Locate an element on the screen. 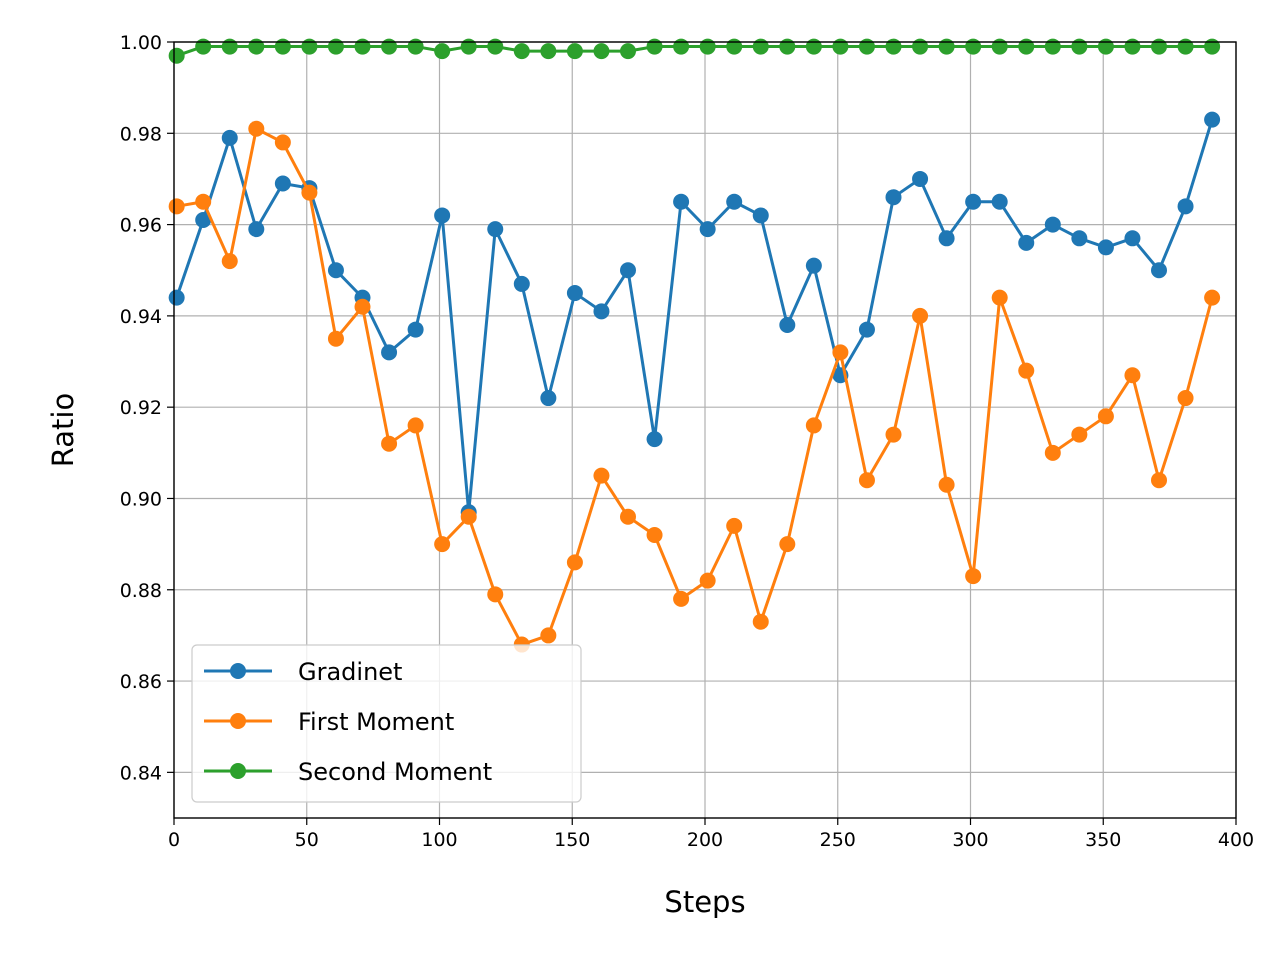 The width and height of the screenshot is (1280, 960). legend-item: First Moment is located at coordinates (329, 722).